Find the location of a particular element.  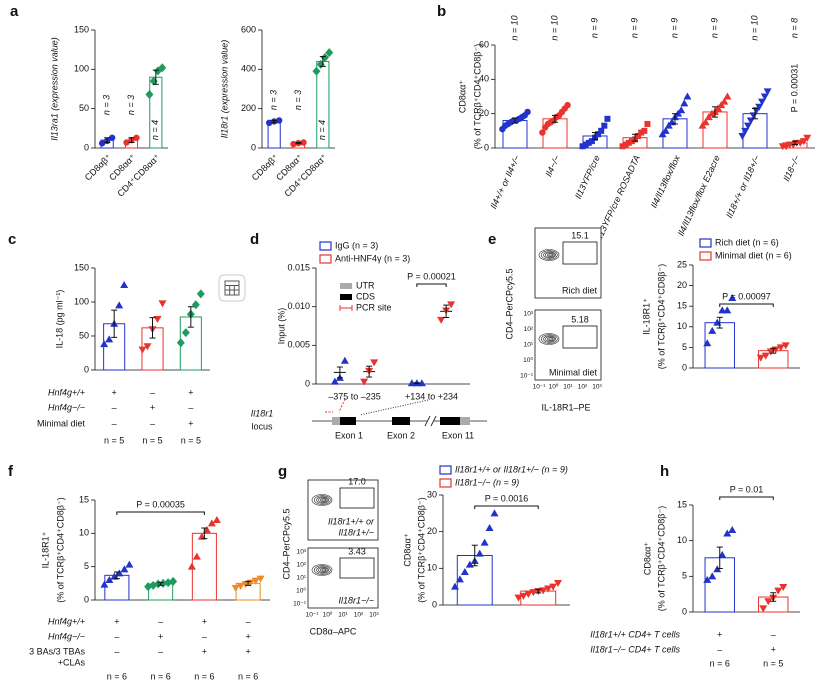

flow-sample-label: Il18r1−/− is located at coordinates (356, 600).